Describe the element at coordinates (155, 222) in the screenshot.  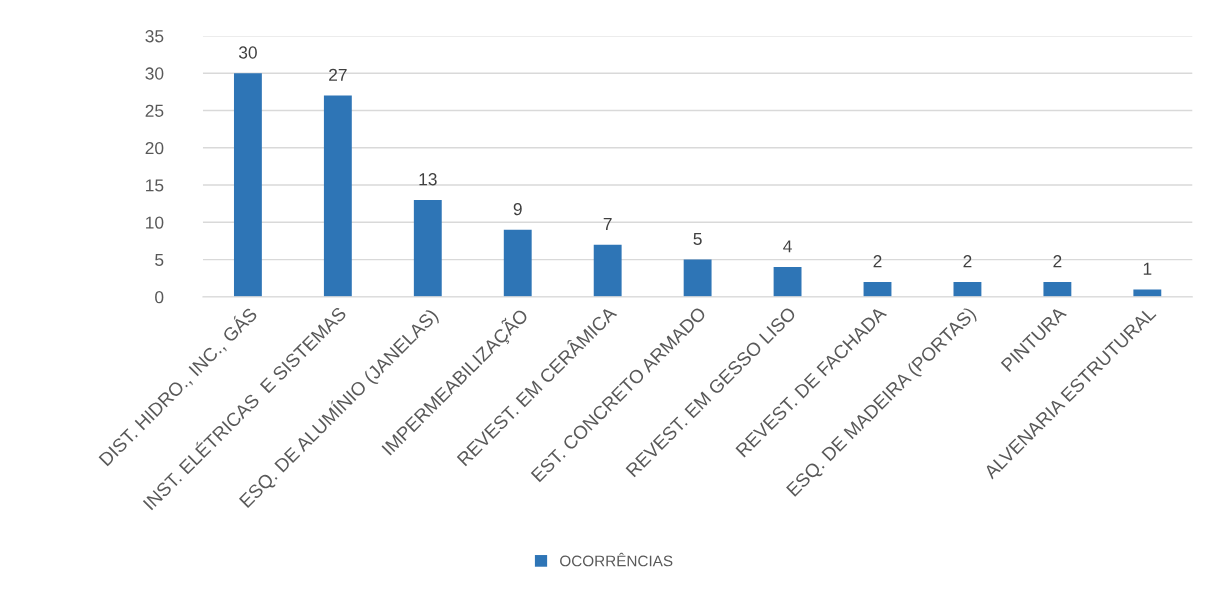
I see `y-tick-label: 10` at that location.